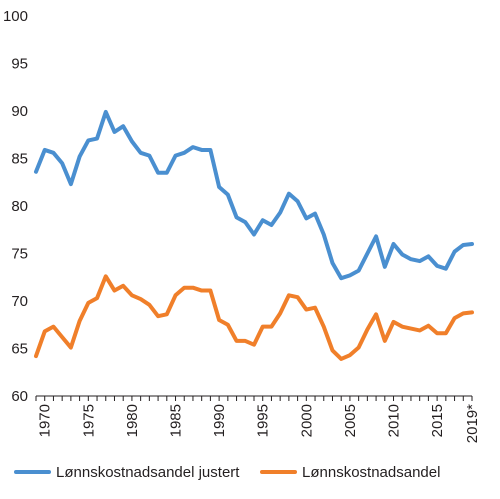 The height and width of the screenshot is (499, 500). What do you see at coordinates (19, 159) in the screenshot?
I see `y-tick-label: 85` at bounding box center [19, 159].